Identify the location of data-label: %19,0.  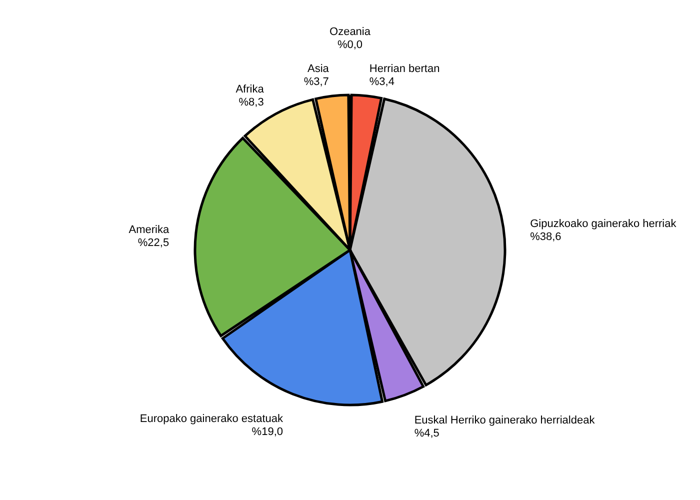
(267, 432).